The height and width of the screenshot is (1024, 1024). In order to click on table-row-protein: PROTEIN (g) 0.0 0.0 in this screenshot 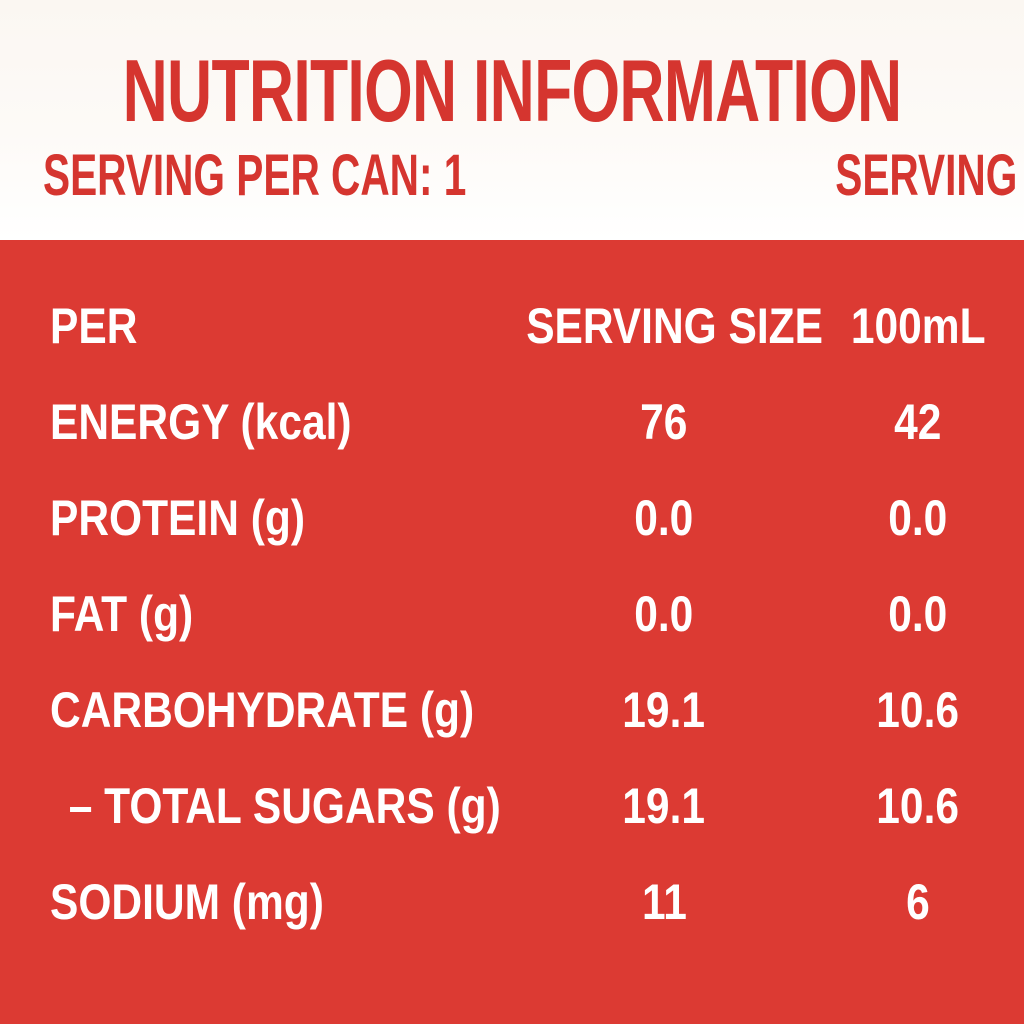, I will do `click(512, 518)`.